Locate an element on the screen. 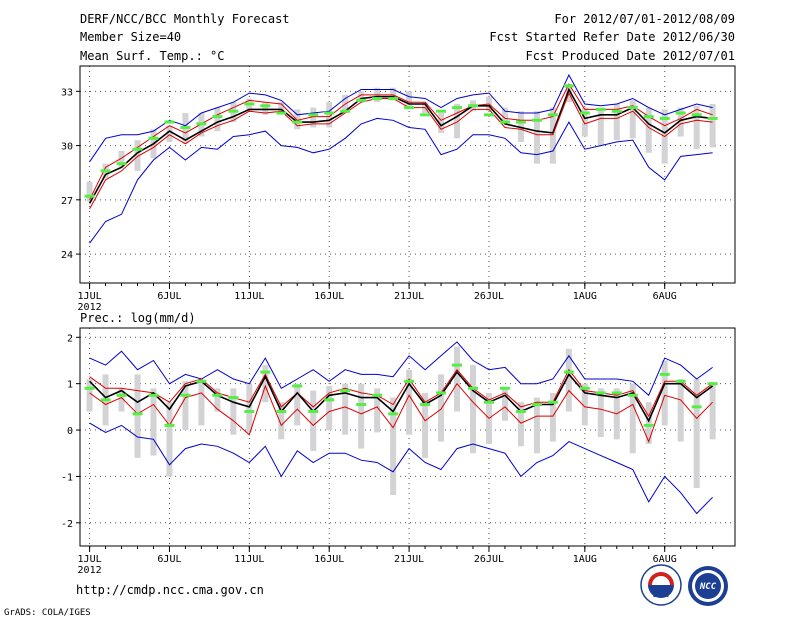 Image resolution: width=800 pixels, height=618 pixels. x-tick-label: 26JUL is located at coordinates (489, 296).